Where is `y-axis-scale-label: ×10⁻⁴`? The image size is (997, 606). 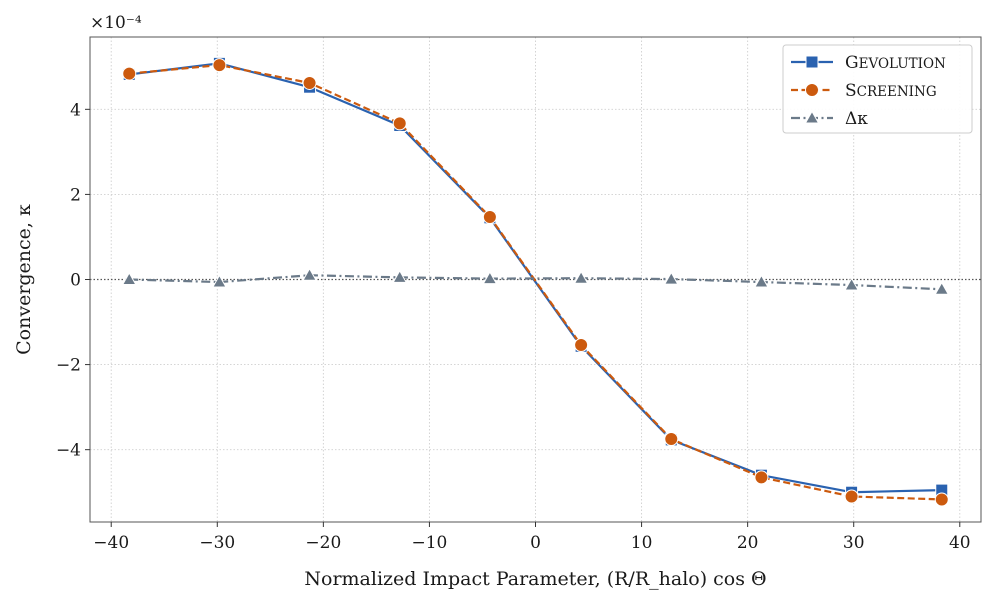 y-axis-scale-label: ×10⁻⁴ is located at coordinates (116, 23).